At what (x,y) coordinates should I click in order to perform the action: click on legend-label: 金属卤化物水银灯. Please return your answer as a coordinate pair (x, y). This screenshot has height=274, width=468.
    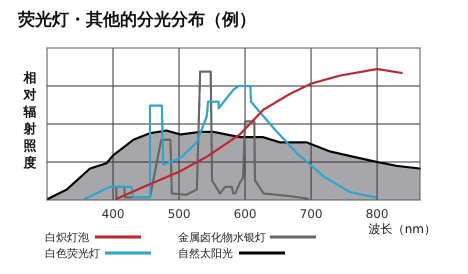
    Looking at the image, I should click on (222, 237).